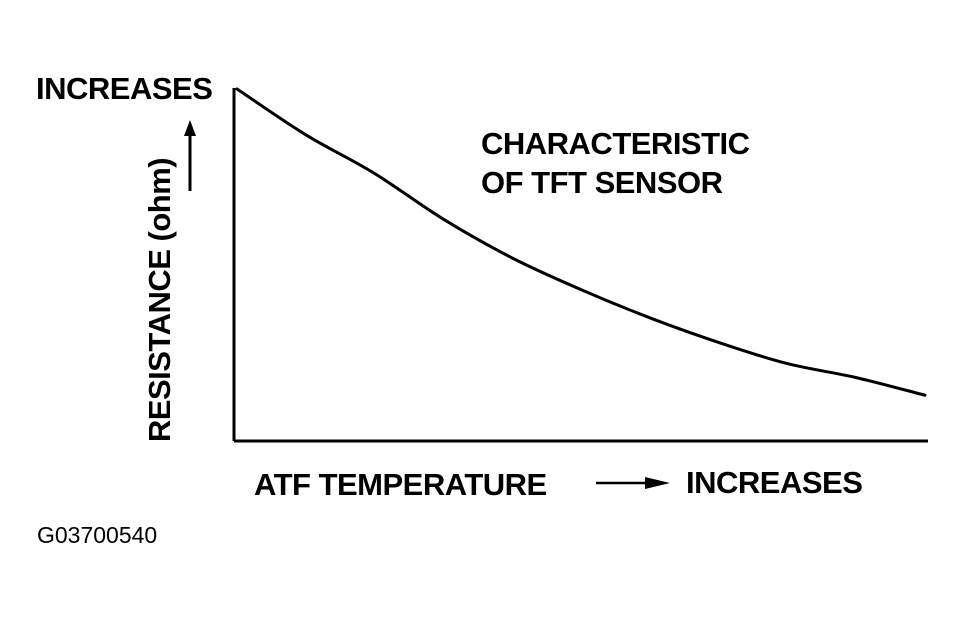 This screenshot has height=618, width=965. I want to click on chart-annotation-line-2: OF TFT SENSOR, so click(602, 182).